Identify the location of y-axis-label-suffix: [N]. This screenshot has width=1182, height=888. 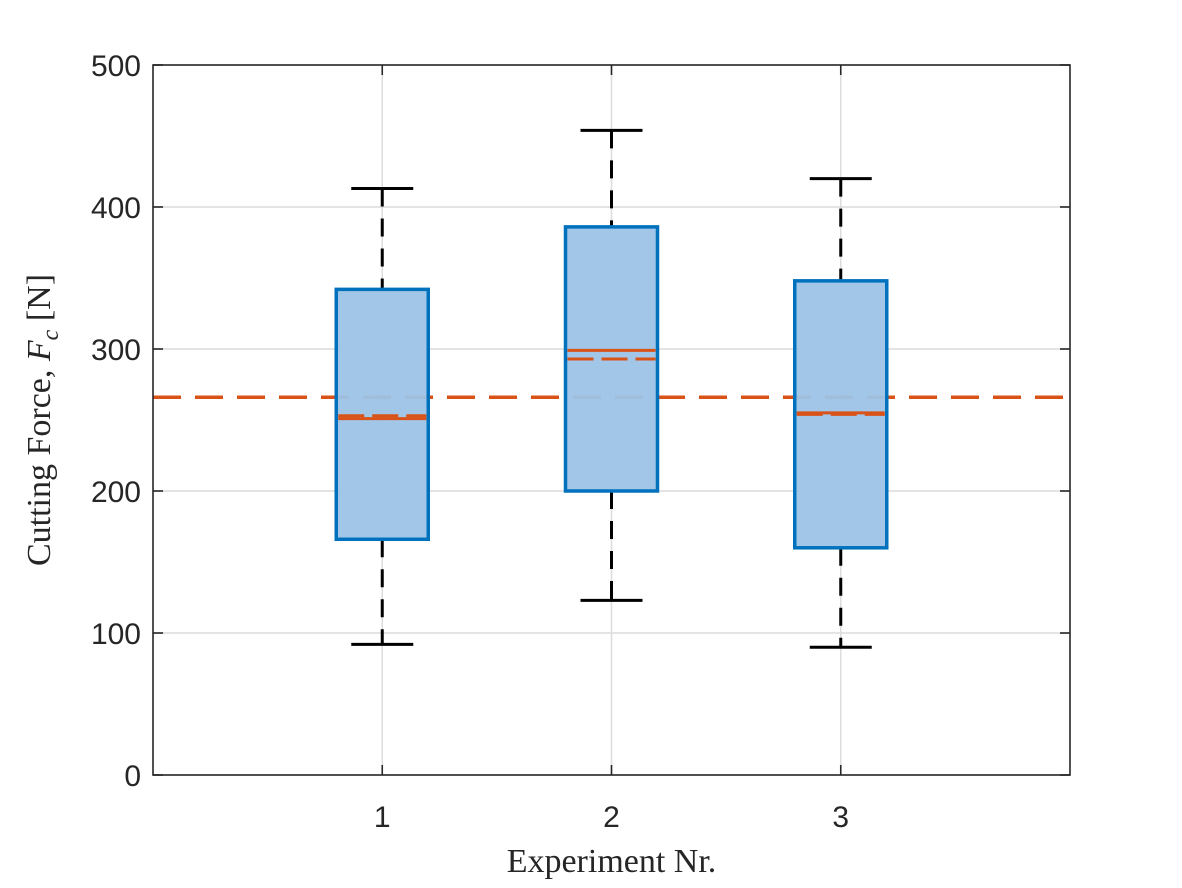
(39, 302).